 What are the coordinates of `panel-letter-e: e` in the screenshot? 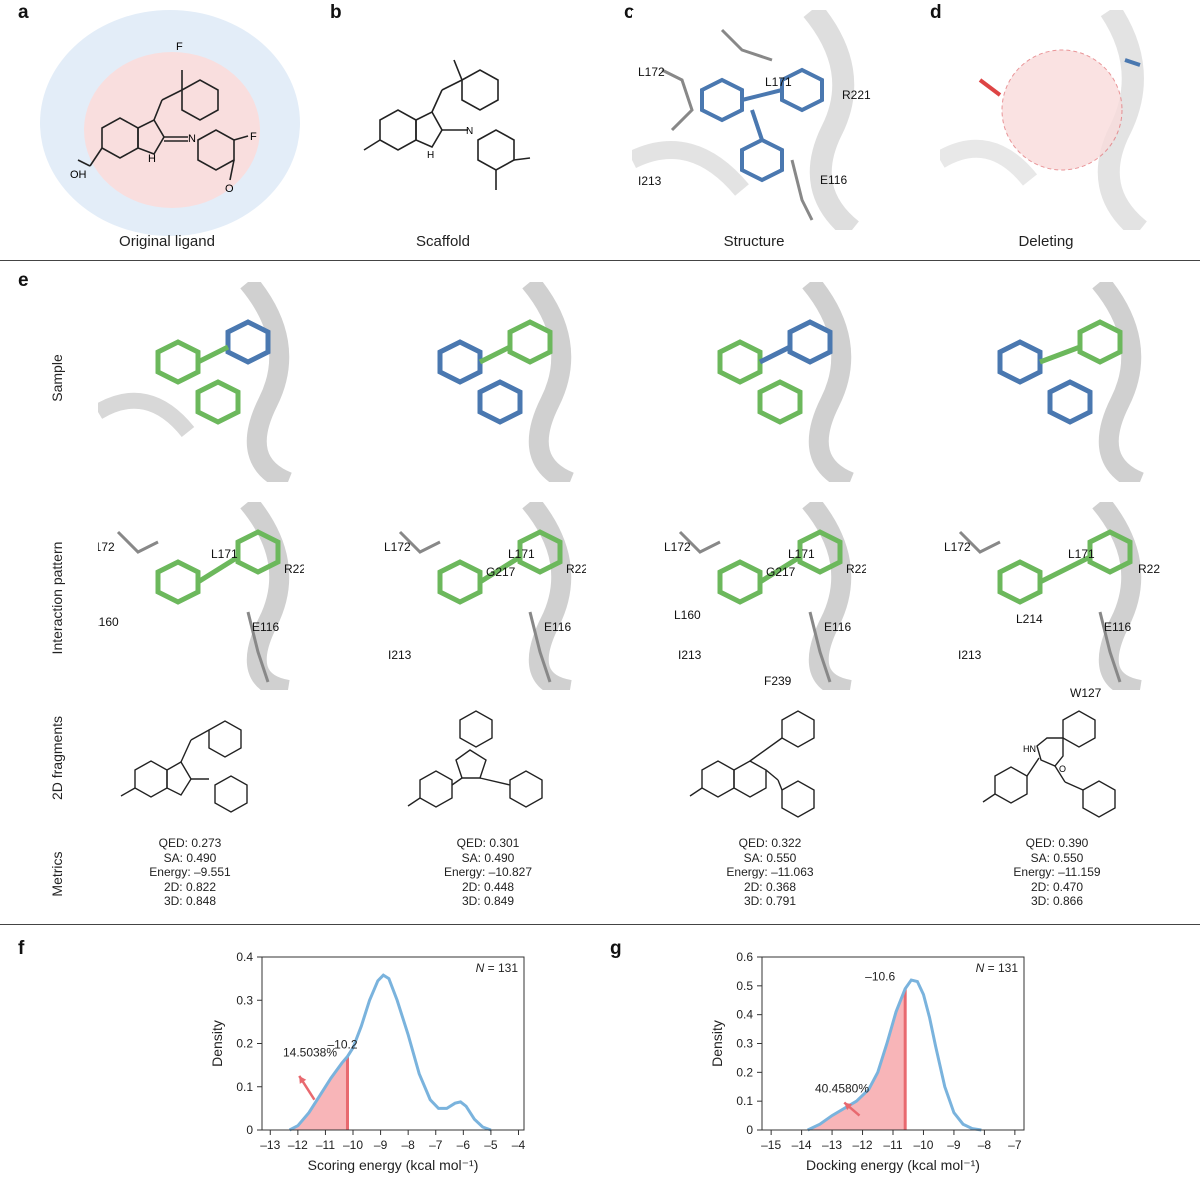 It's located at (23, 280).